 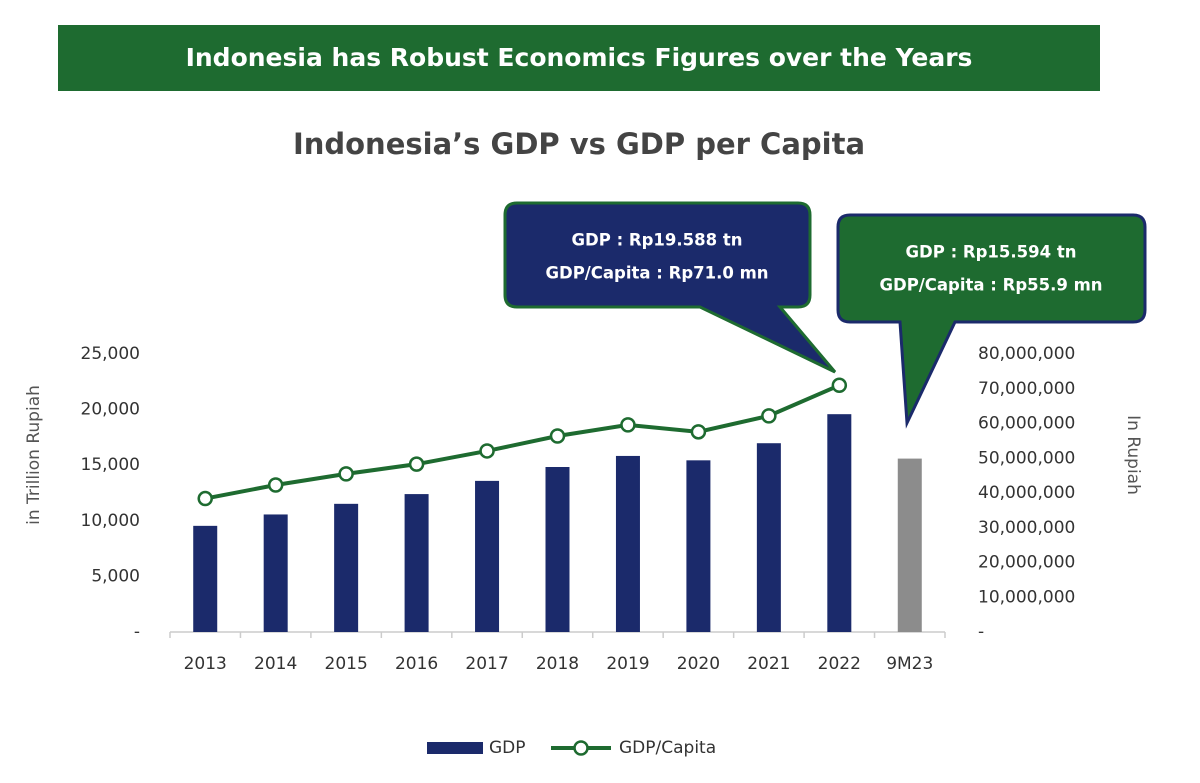 What do you see at coordinates (1133, 455) in the screenshot?
I see `y2-axis-label: In Rupiah` at bounding box center [1133, 455].